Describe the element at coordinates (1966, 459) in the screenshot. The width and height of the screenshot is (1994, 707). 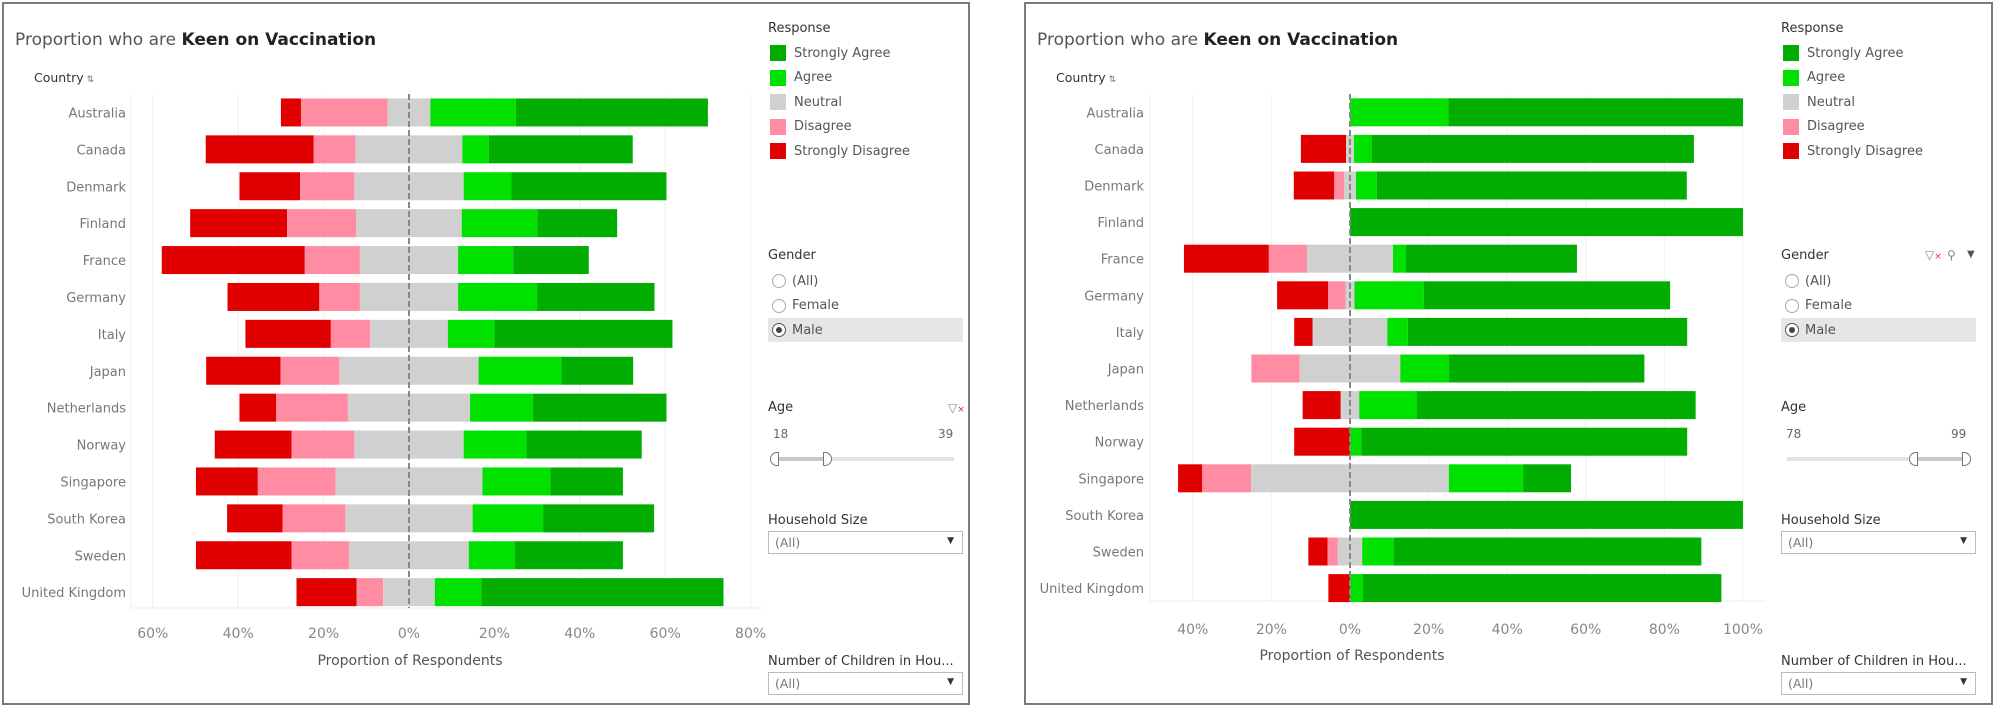
I see `age-slider-max-handle` at that location.